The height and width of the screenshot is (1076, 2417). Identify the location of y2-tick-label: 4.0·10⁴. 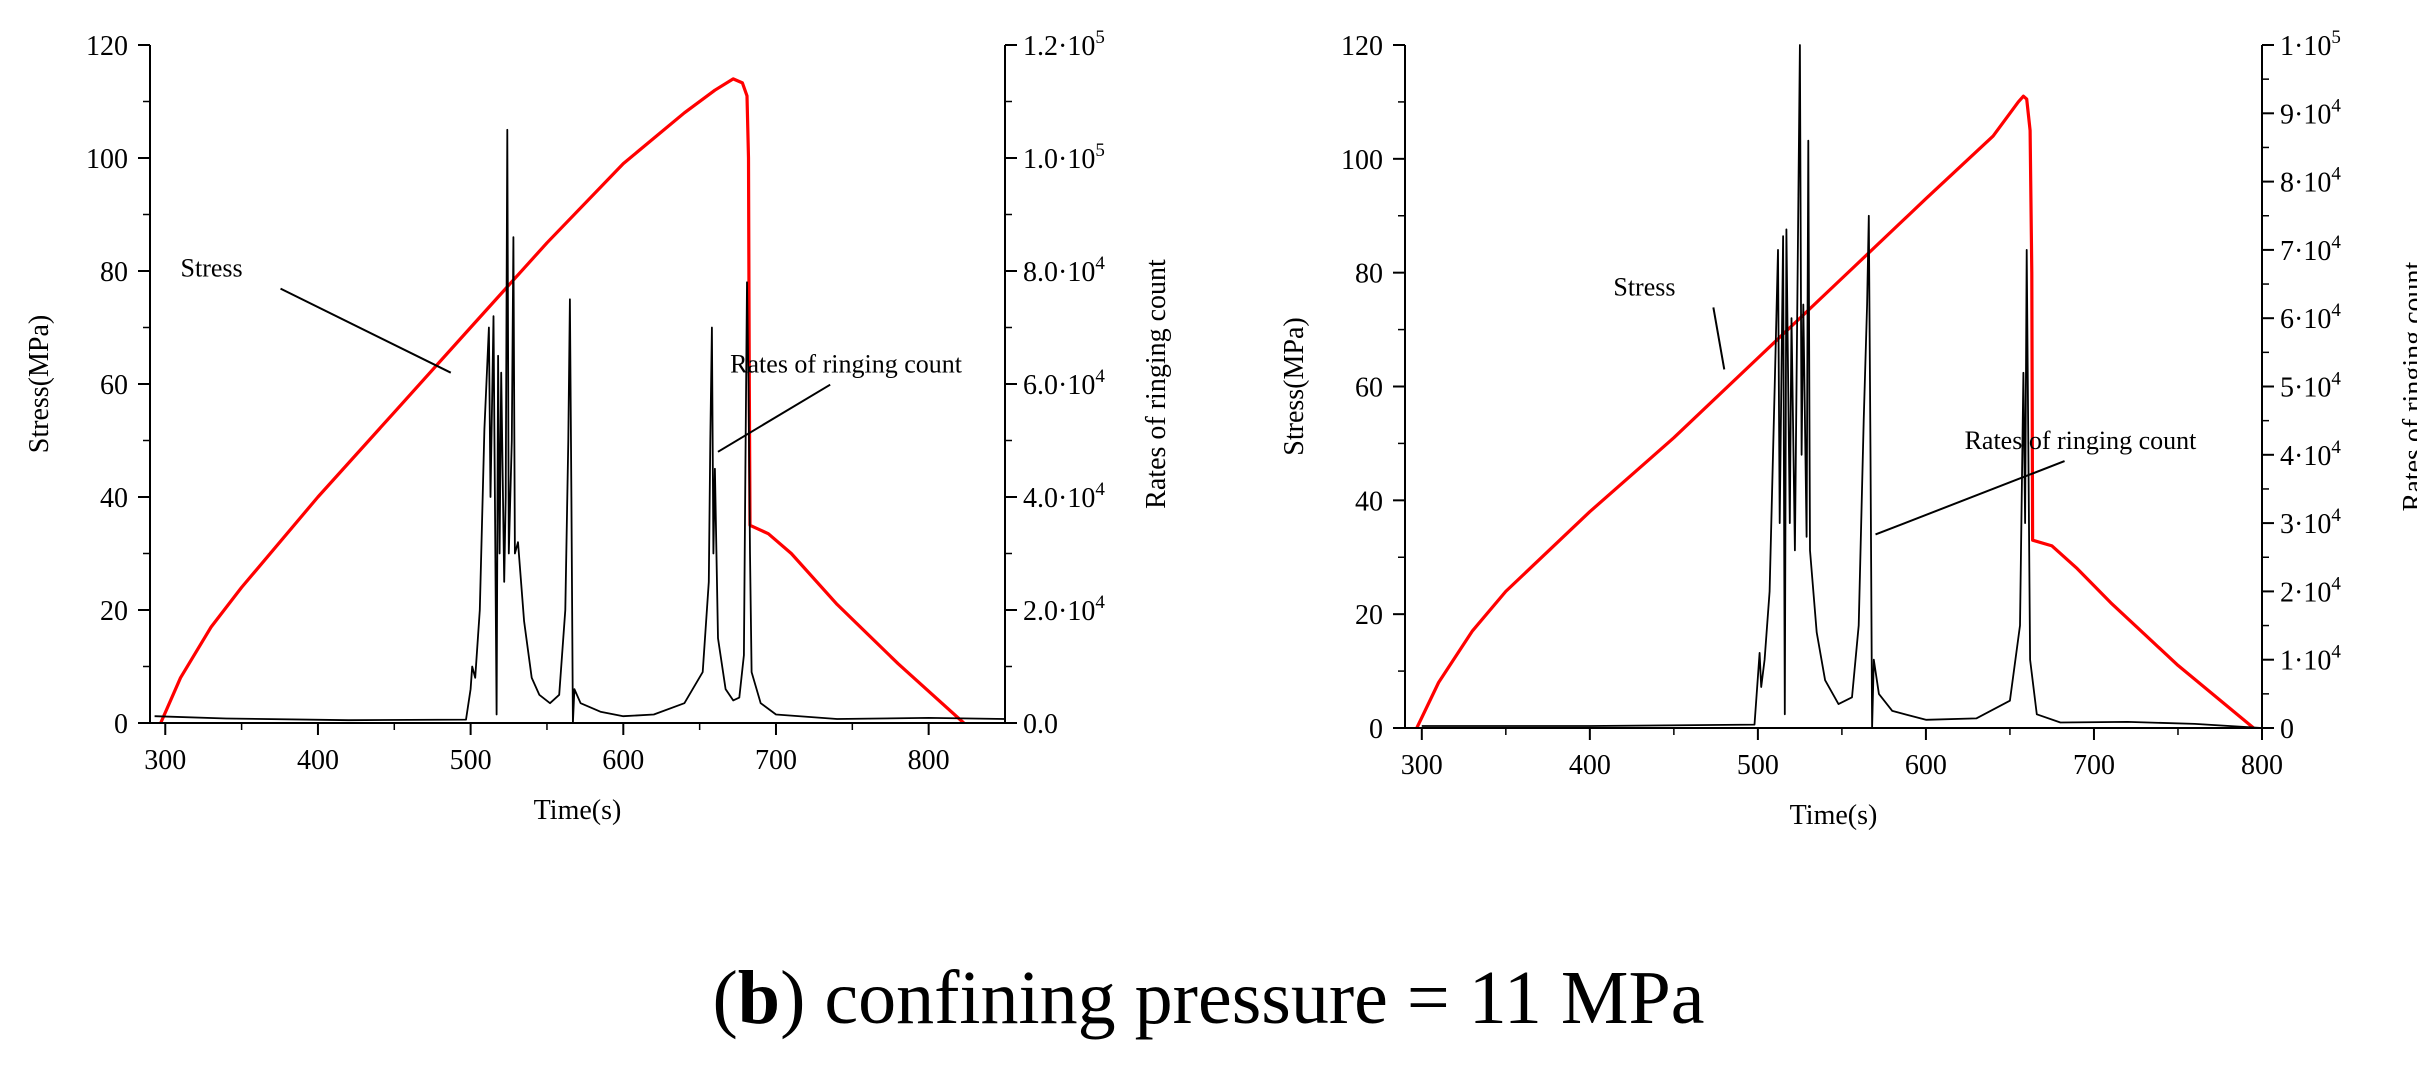
(1064, 496).